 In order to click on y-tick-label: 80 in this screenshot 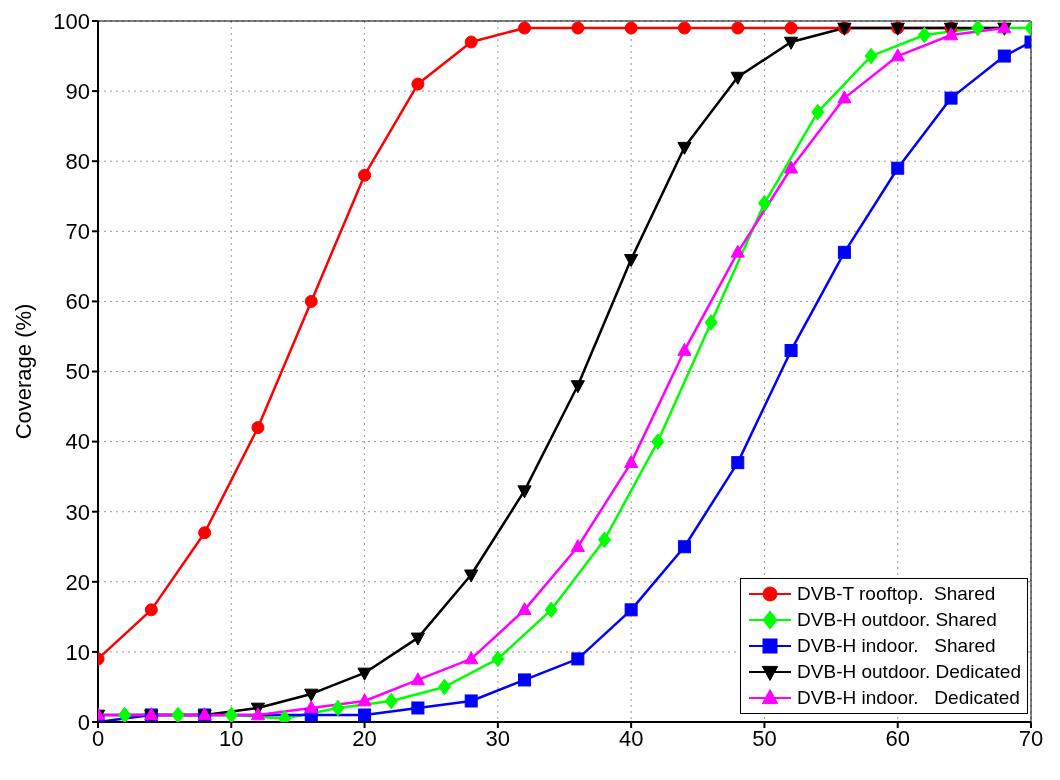, I will do `click(77, 162)`.